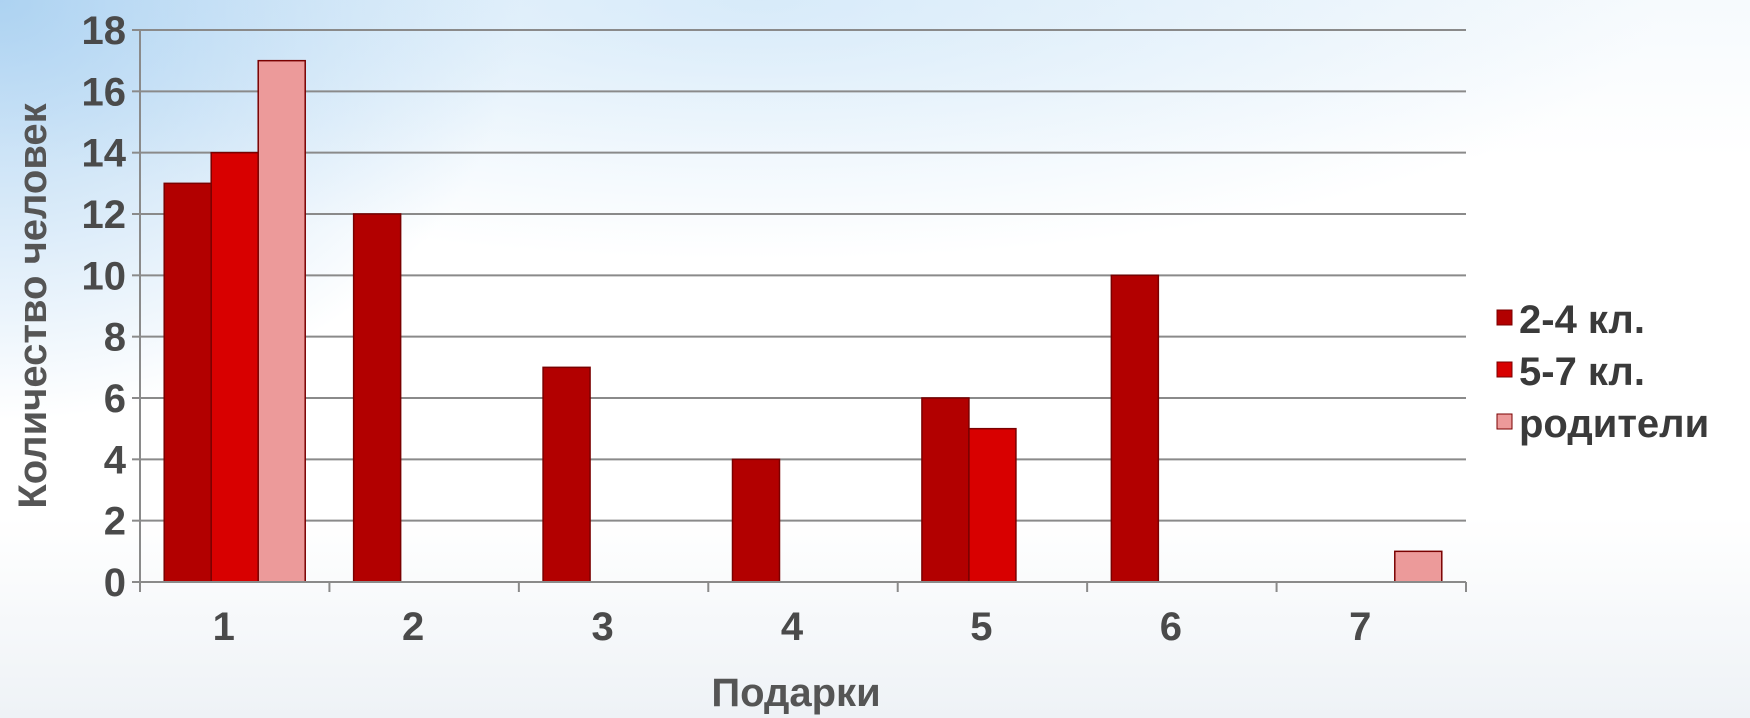 The width and height of the screenshot is (1750, 718). I want to click on legend: 2-4 кл. 5-7 кл. родители, so click(1603, 372).